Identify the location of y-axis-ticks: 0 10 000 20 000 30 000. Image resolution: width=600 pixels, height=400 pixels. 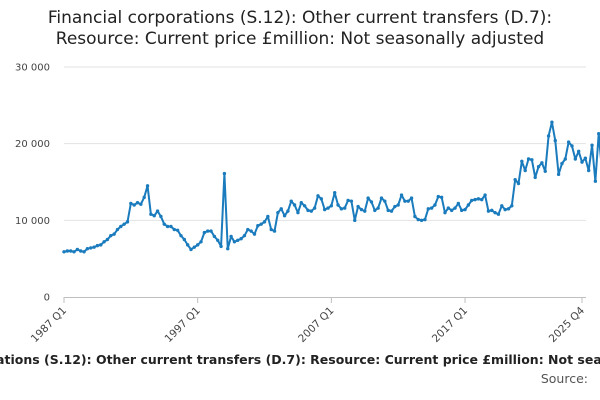
(32, 183).